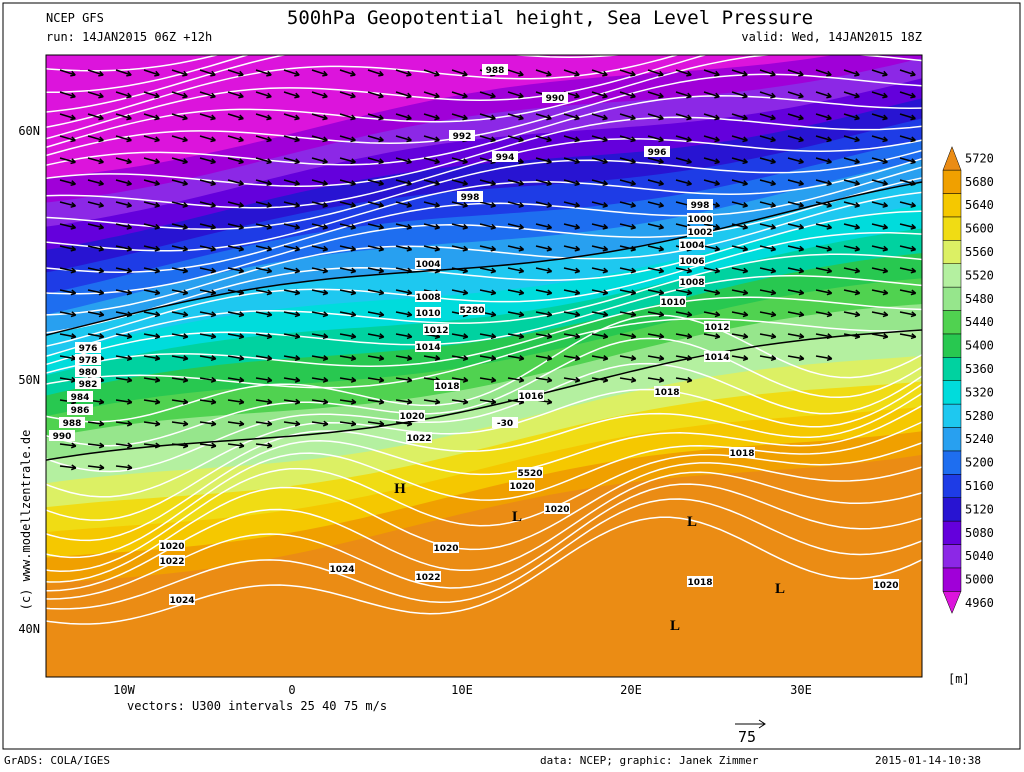 This screenshot has height=772, width=1024. What do you see at coordinates (979, 369) in the screenshot?
I see `legend-label: 5360` at bounding box center [979, 369].